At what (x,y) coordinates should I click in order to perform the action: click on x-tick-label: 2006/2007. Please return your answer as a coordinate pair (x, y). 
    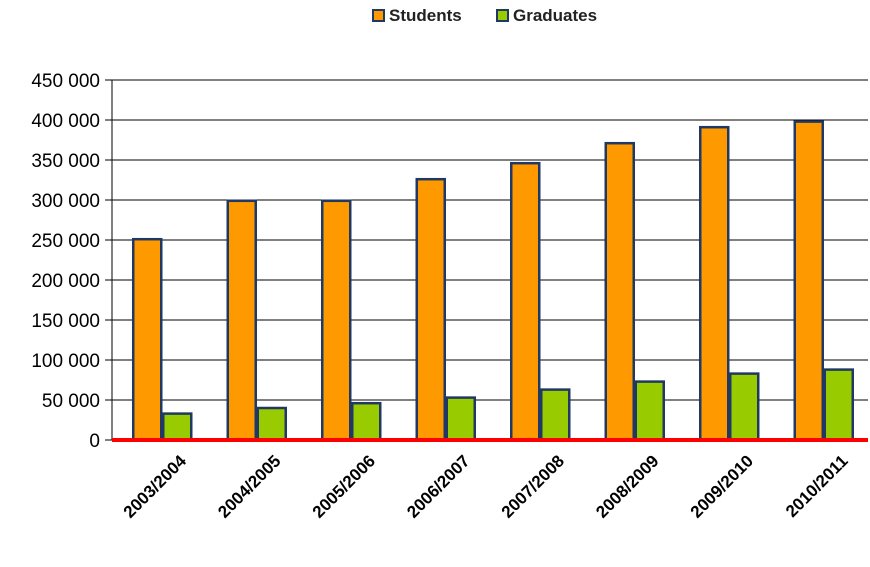
    Looking at the image, I should click on (438, 486).